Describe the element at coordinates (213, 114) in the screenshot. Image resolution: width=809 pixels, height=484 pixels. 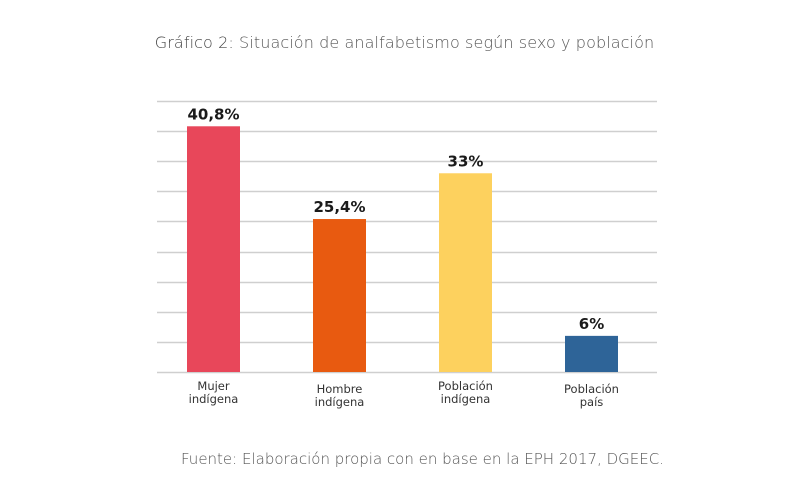
I see `data-label: 40,8%` at that location.